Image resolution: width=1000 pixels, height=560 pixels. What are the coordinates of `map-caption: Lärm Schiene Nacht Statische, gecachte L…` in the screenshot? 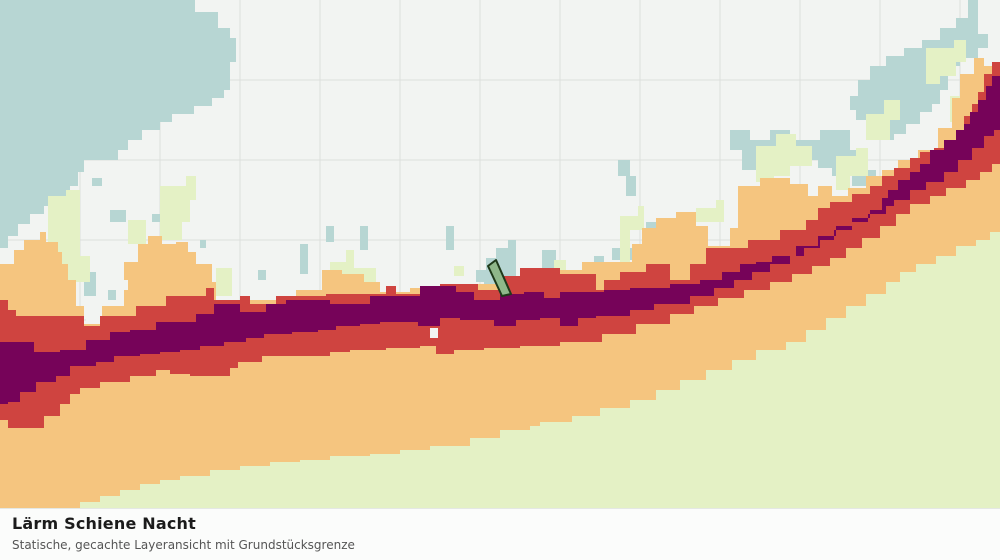 It's located at (500, 534).